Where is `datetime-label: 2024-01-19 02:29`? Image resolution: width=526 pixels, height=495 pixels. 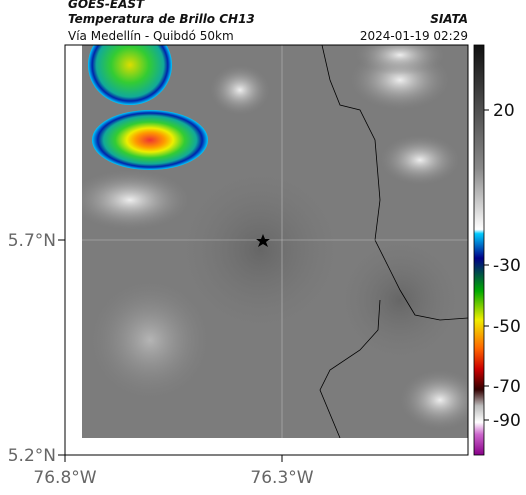
datetime-label: 2024-01-19 02:29 is located at coordinates (414, 36).